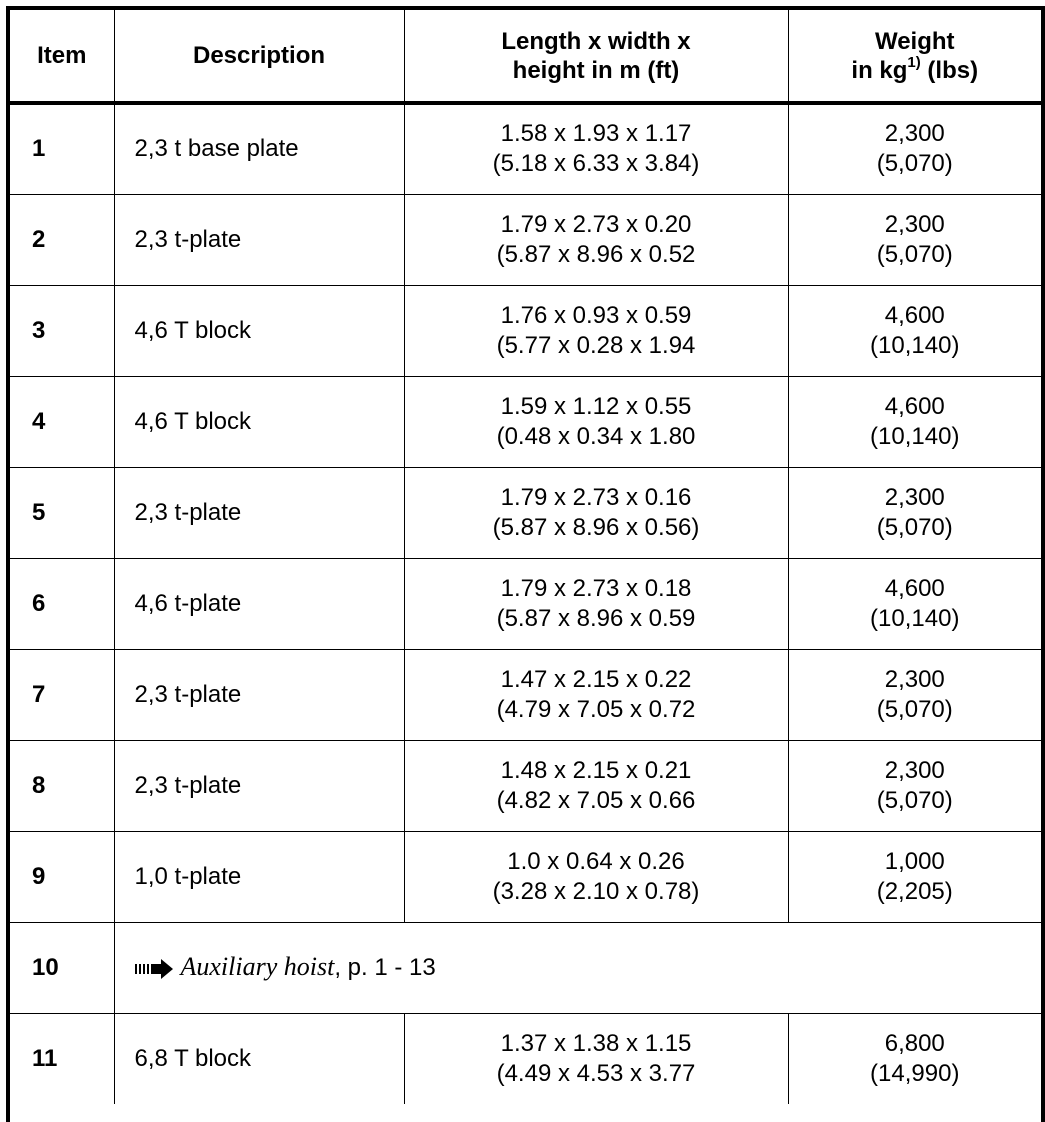 This screenshot has width=1045, height=1122. I want to click on cell-dimensions: 1.79 x 2.73 x 0.16 (5.87 x 8.96 x 0.56), so click(596, 512).